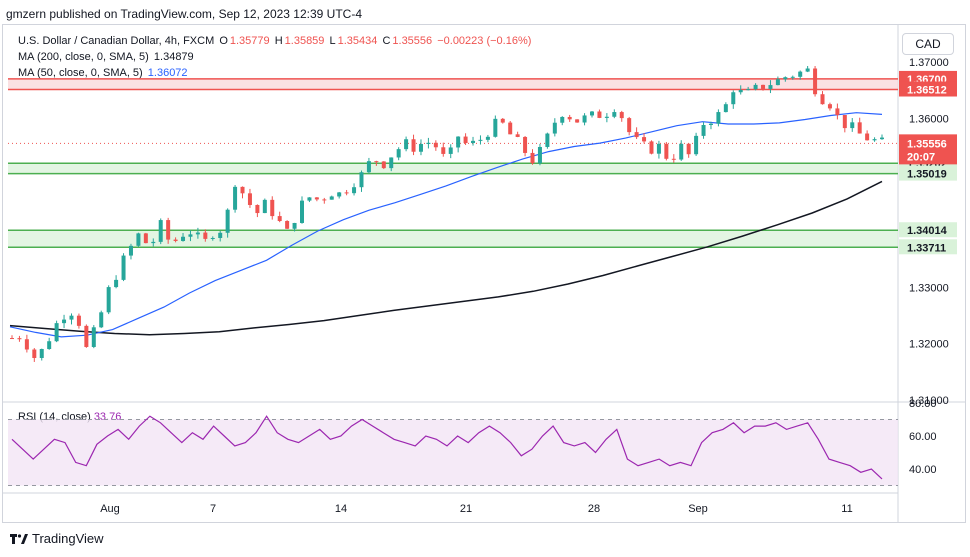 This screenshot has height=557, width=970. I want to click on zone-support-1-lower-badge: 1.35019, so click(927, 175).